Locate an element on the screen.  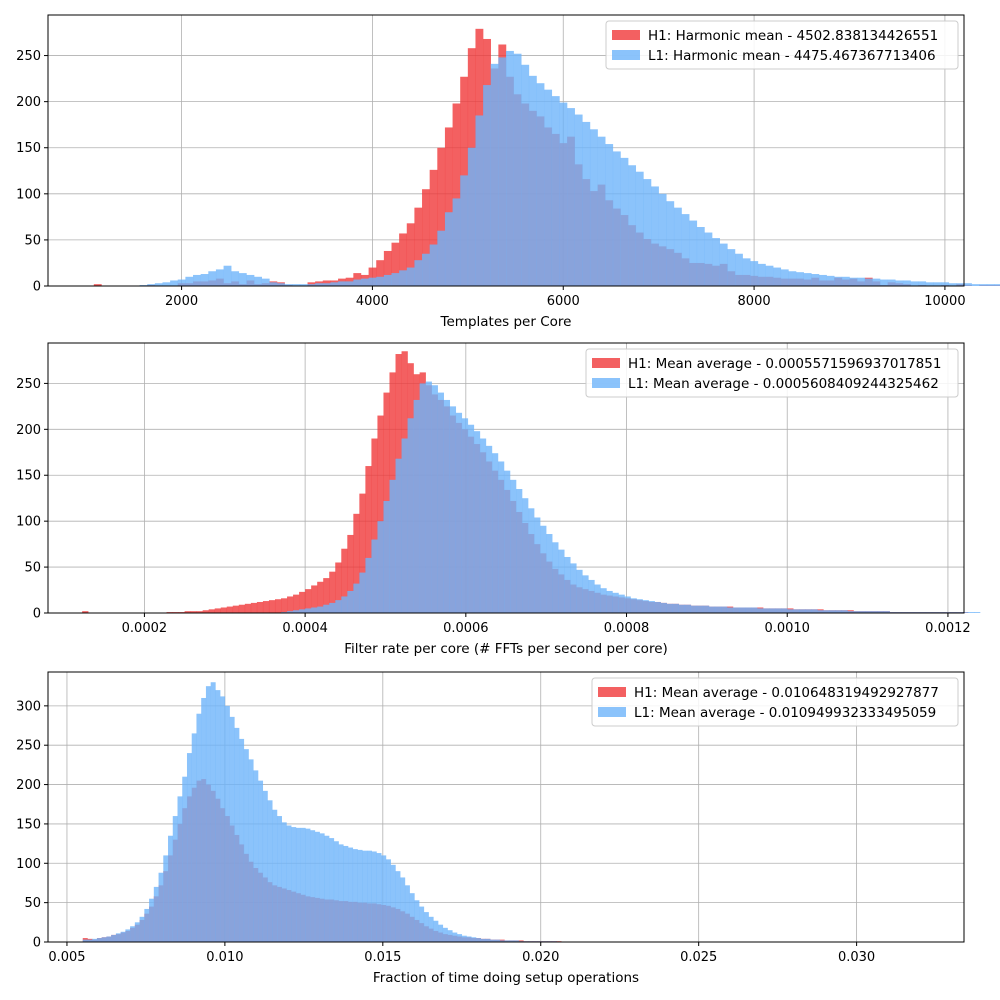
x-tick-label: 0.0010 is located at coordinates (787, 628).